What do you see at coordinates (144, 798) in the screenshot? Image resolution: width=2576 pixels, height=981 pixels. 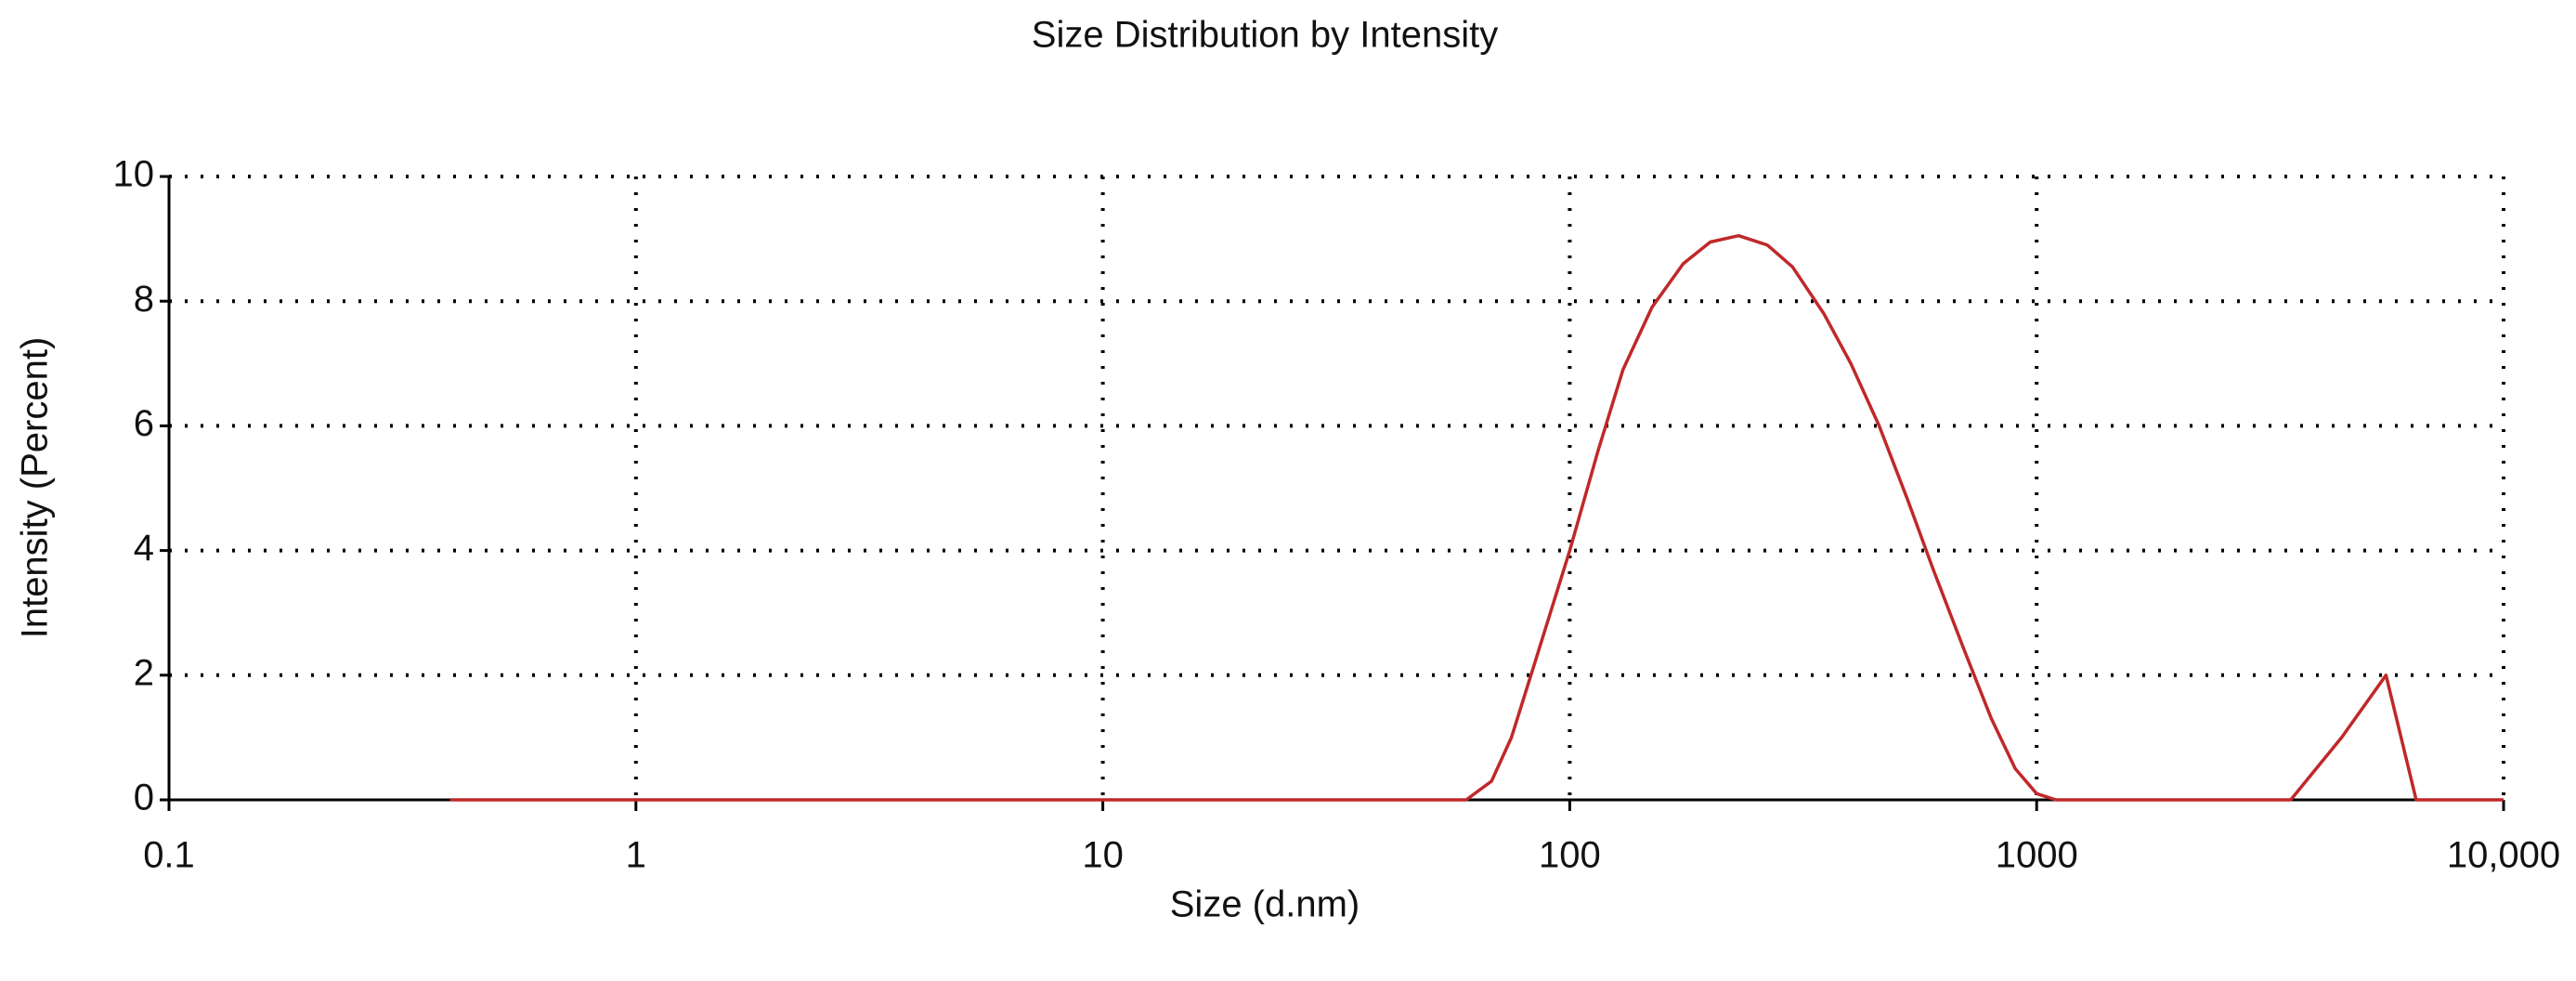 I see `y-tick-label: 0` at bounding box center [144, 798].